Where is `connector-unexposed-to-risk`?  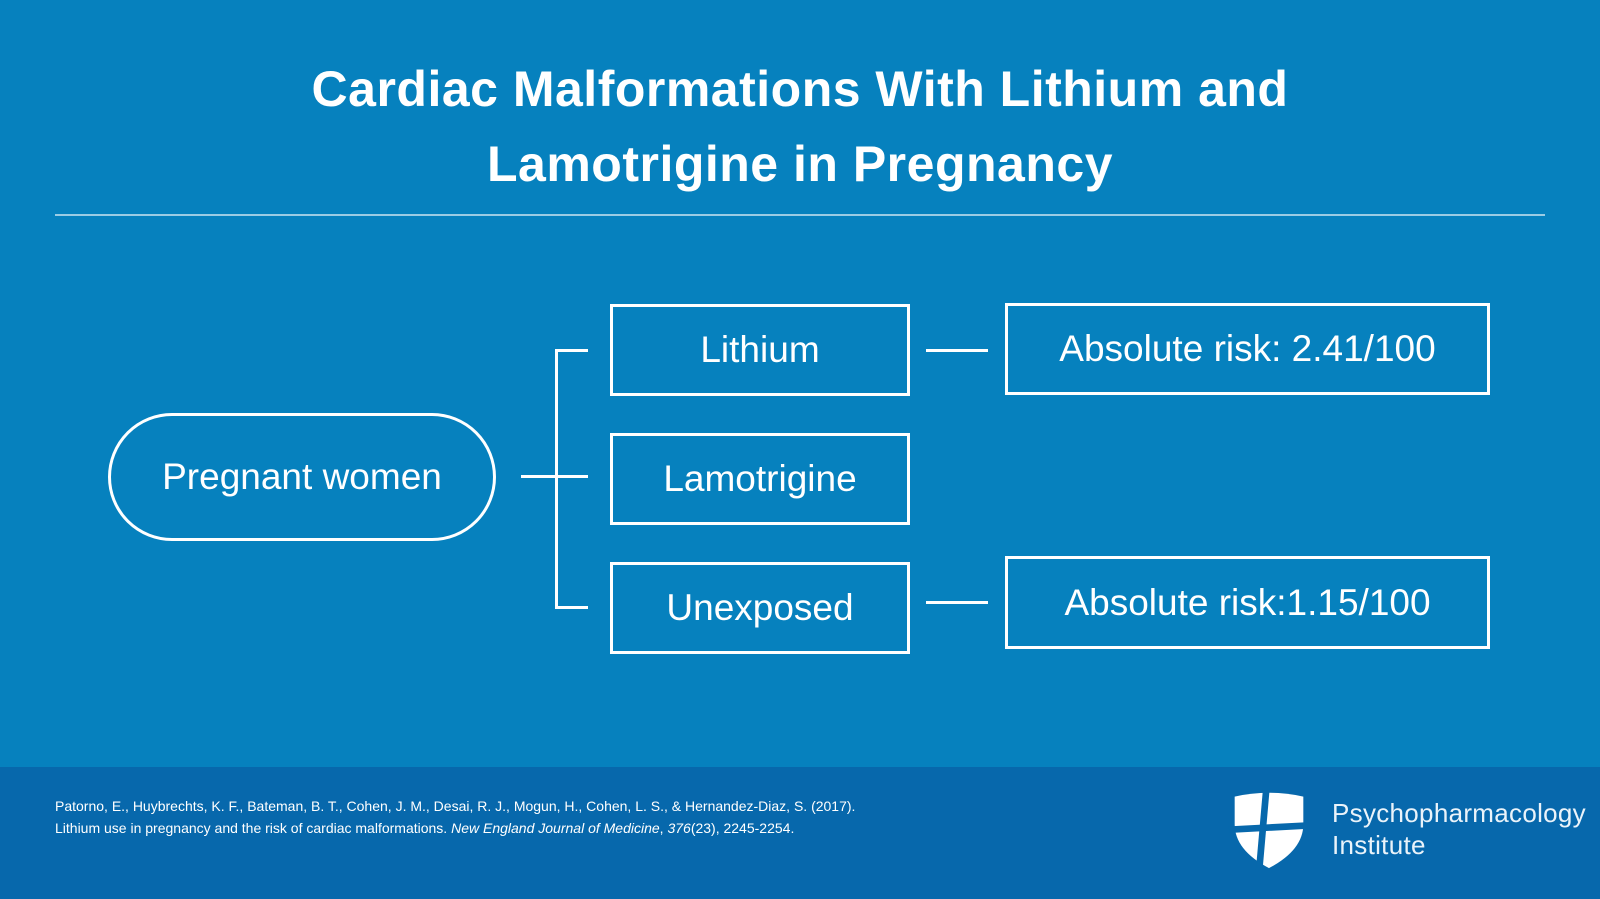
connector-unexposed-to-risk is located at coordinates (957, 602).